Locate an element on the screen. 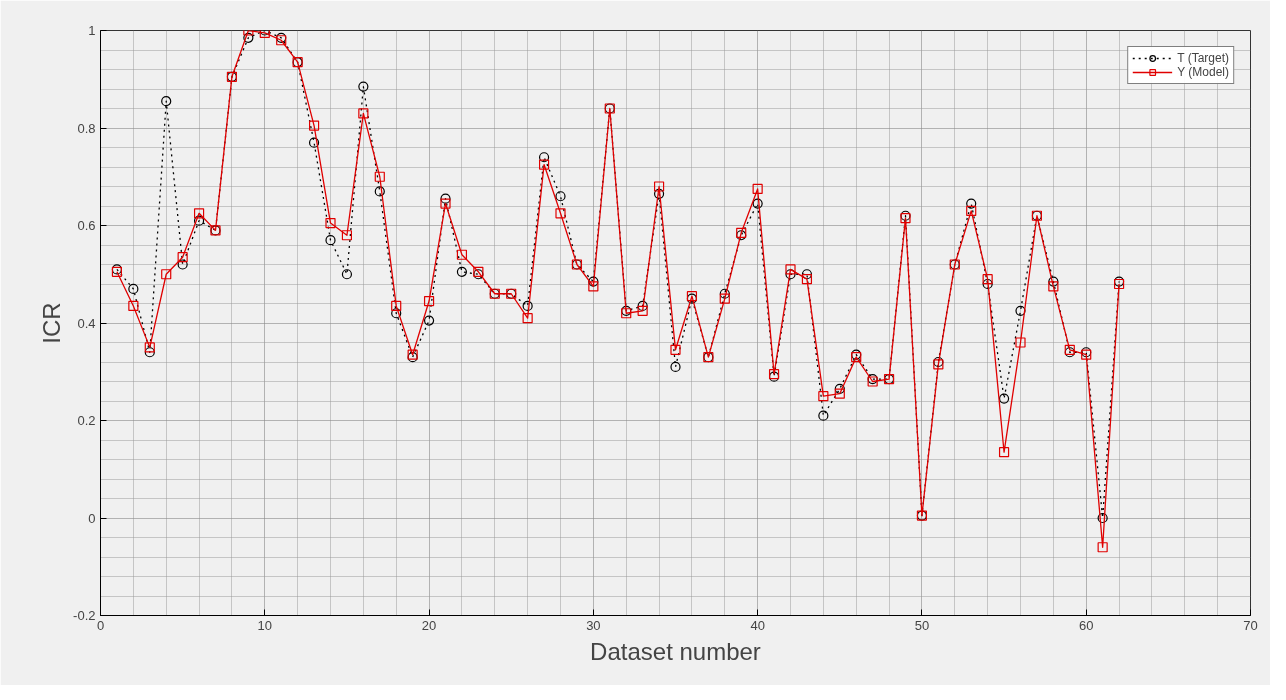  y-tick-label: 0.4 is located at coordinates (86, 323).